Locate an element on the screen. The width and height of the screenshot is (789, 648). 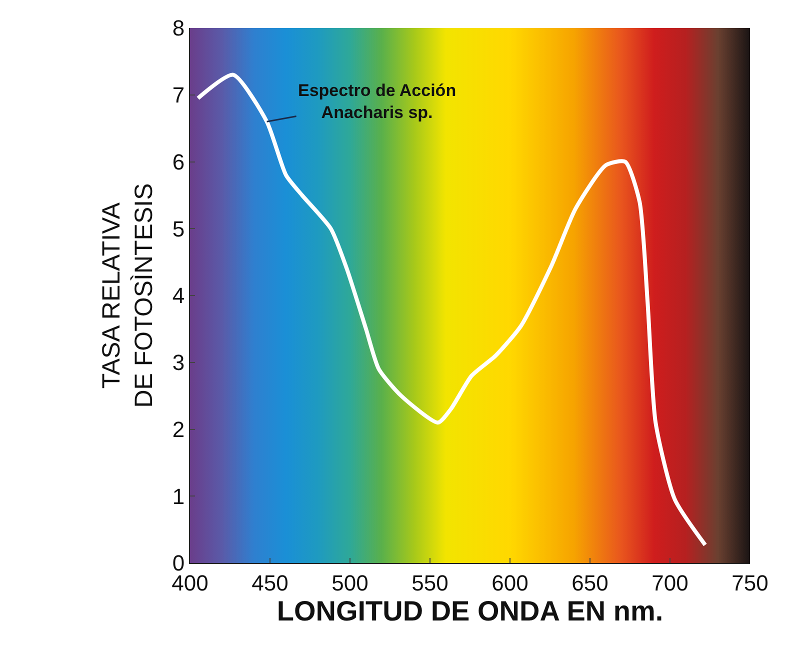
y-tick-label: 7 is located at coordinates (178, 95).